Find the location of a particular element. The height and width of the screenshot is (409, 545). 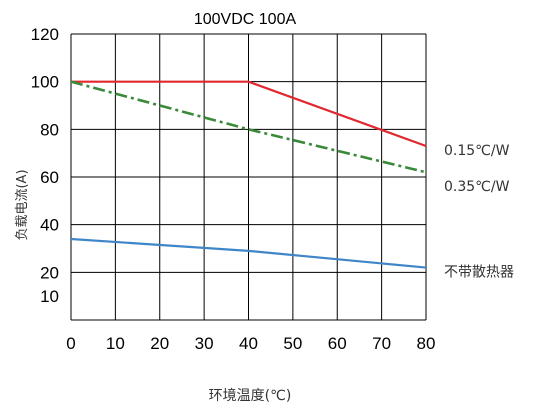

x-axis-label: 环境温度(℃) is located at coordinates (250, 396).